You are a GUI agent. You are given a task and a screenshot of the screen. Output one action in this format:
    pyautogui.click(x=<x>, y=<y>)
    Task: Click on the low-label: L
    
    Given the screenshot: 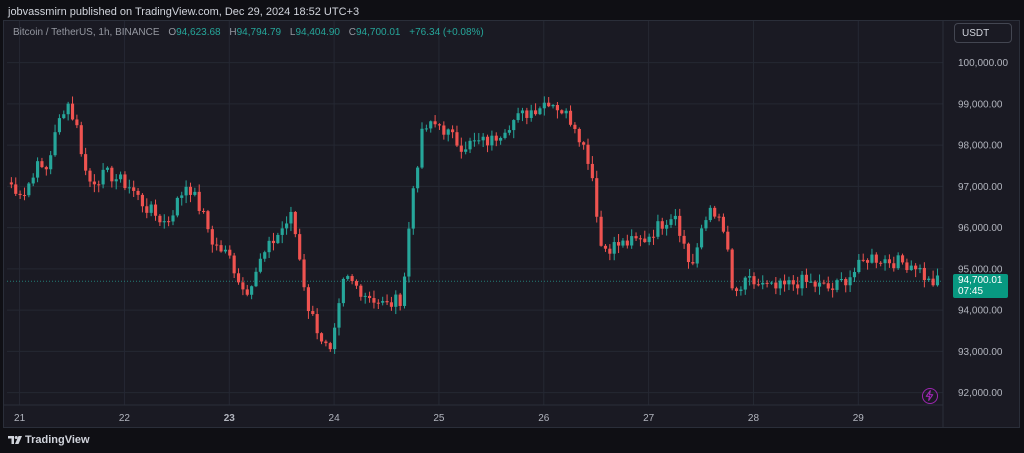 What is the action you would take?
    pyautogui.click(x=292, y=32)
    